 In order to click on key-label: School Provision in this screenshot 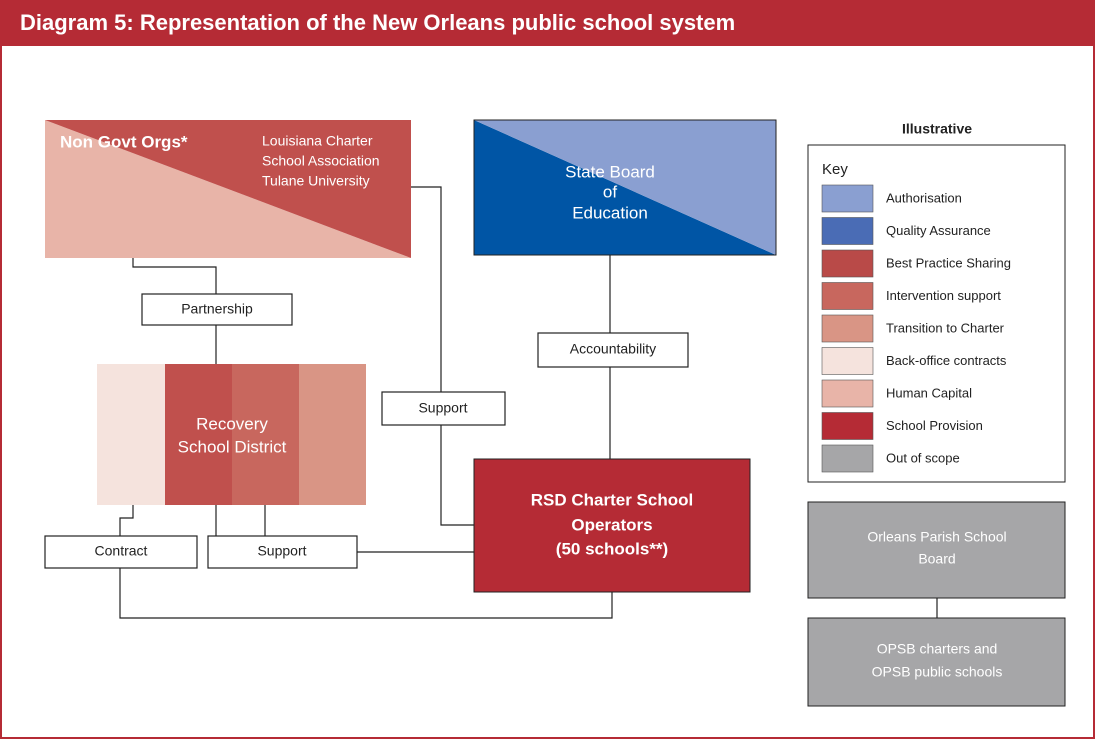, I will do `click(934, 425)`.